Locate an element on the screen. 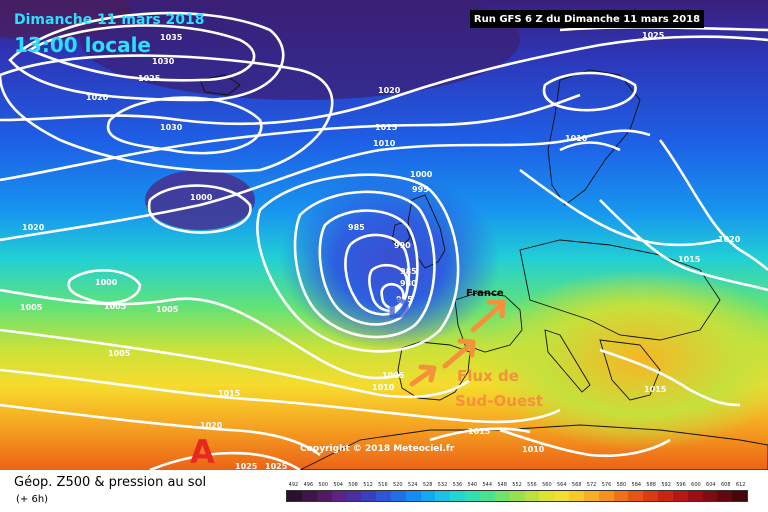  isobar-1030-west is located at coordinates (184, 125).